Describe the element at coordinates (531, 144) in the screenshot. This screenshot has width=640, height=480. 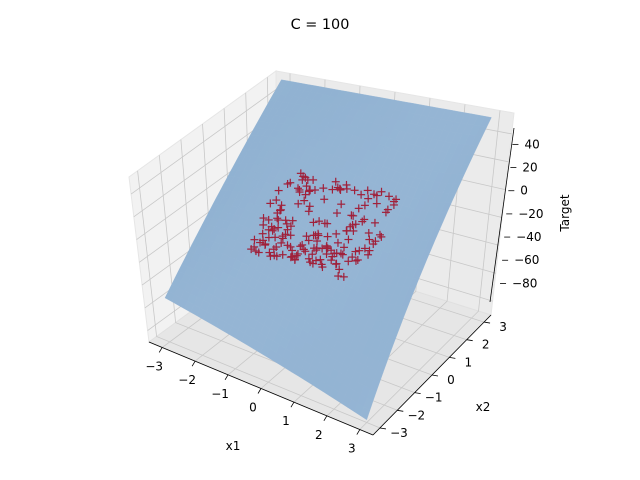
I see `z-tick-label: 40` at that location.